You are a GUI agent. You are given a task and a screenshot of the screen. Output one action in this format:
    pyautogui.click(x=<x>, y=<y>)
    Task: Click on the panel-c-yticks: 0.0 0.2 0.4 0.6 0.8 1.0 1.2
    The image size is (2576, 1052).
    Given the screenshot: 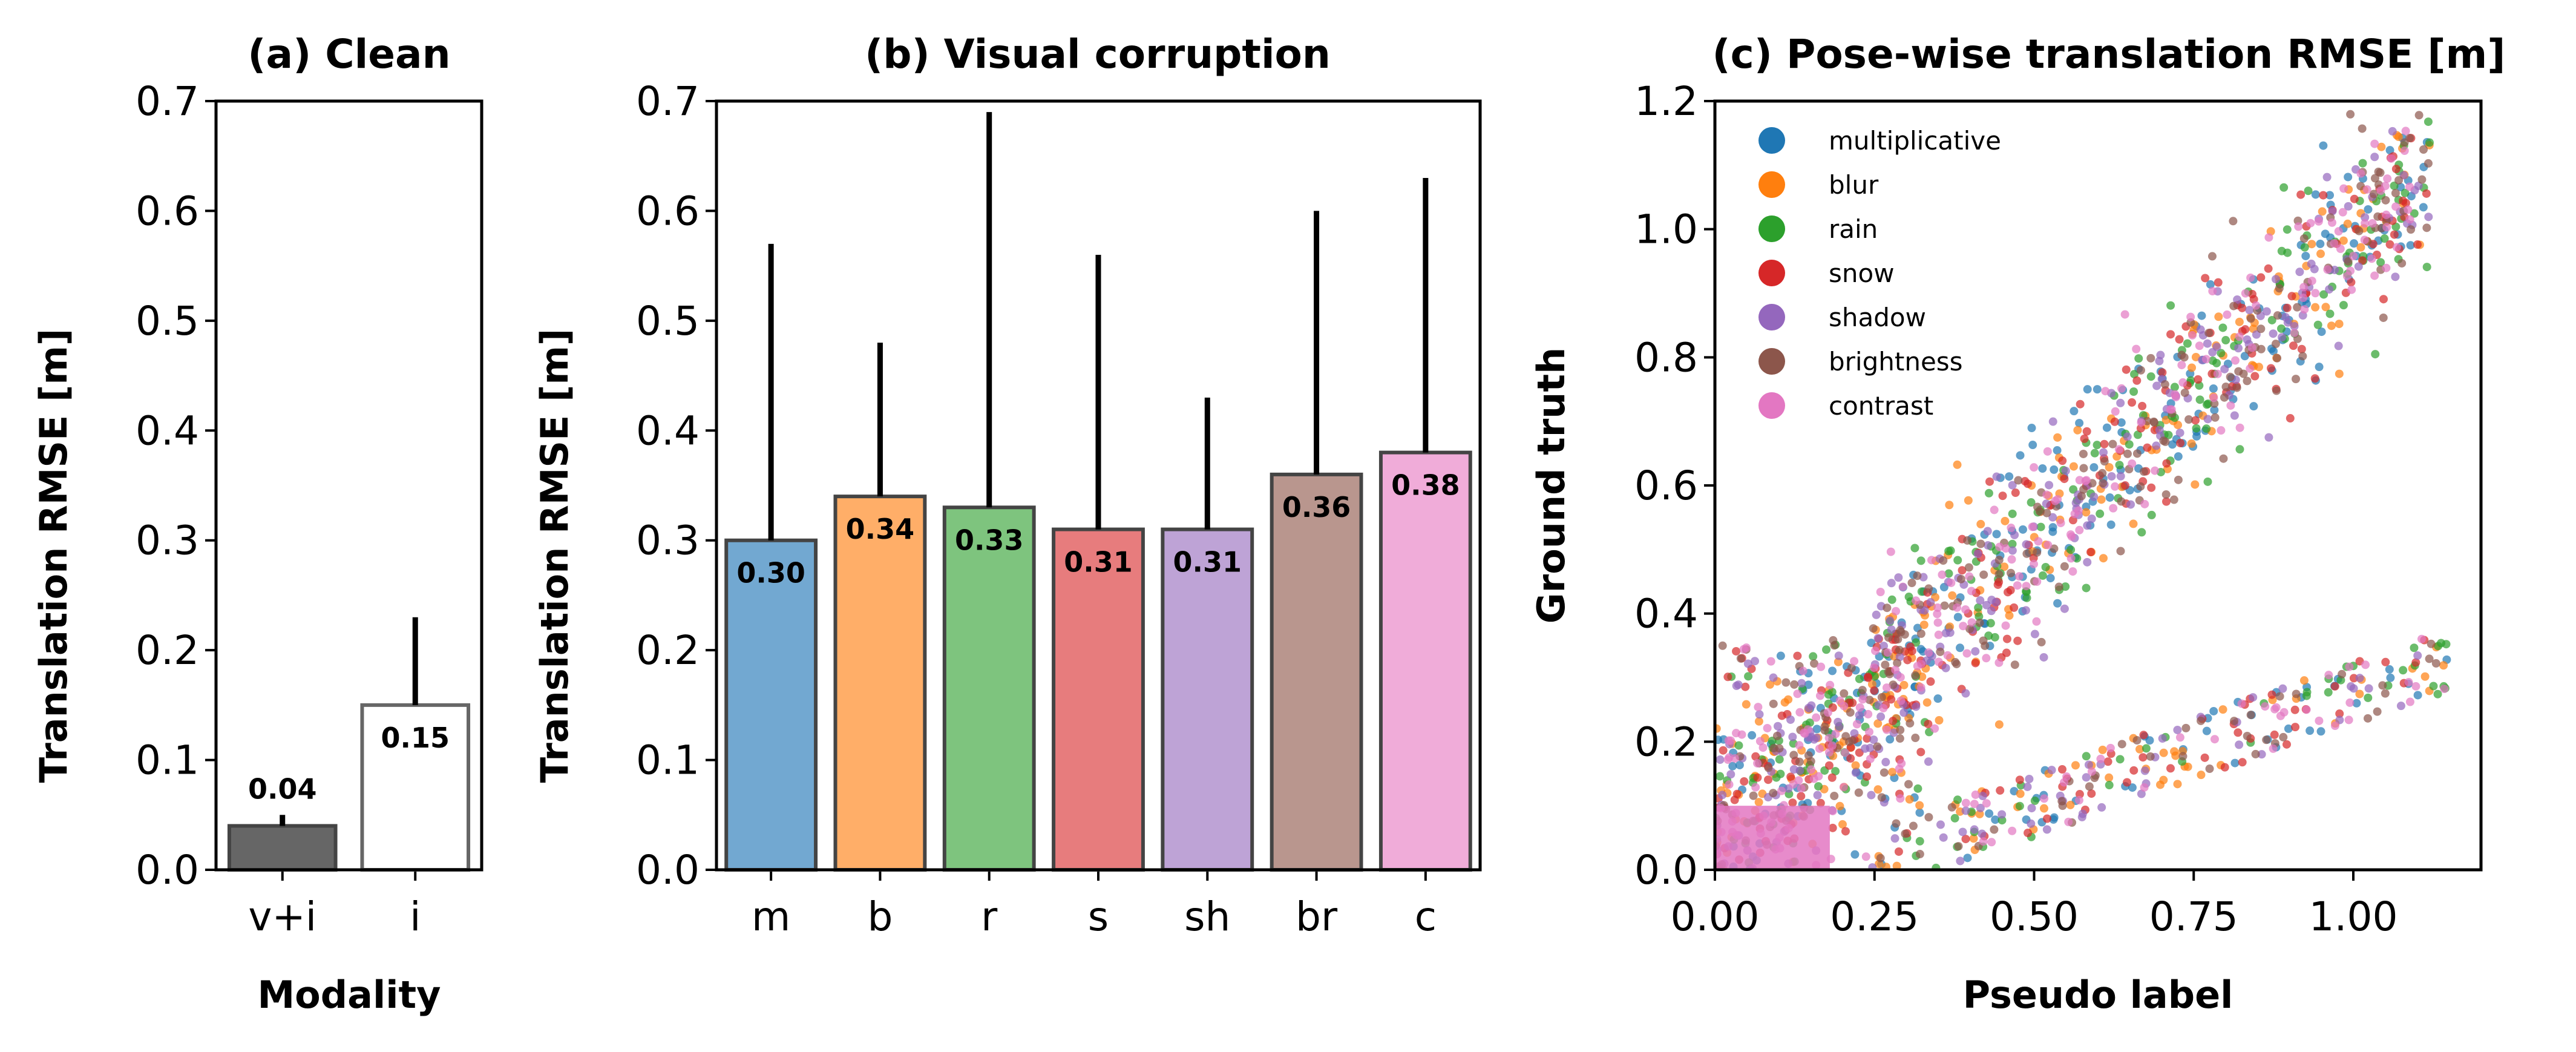 What is the action you would take?
    pyautogui.click(x=1674, y=485)
    